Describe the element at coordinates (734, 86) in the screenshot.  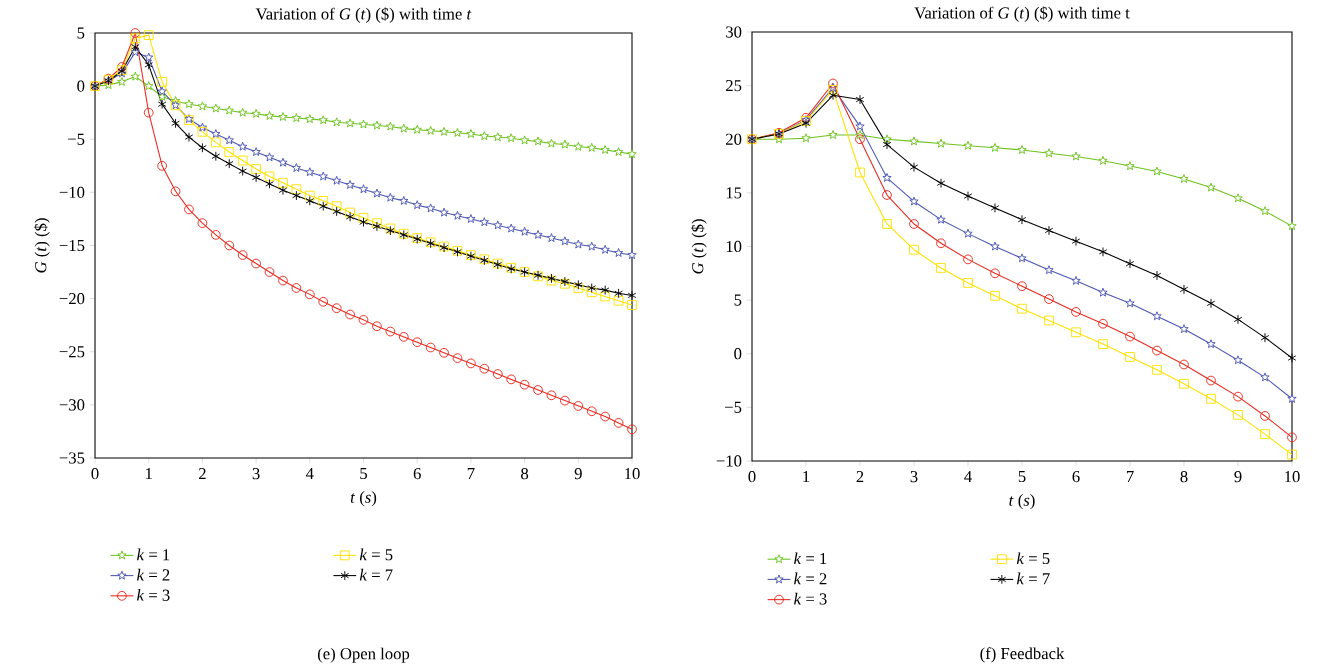
I see `y-tick-label: 25` at that location.